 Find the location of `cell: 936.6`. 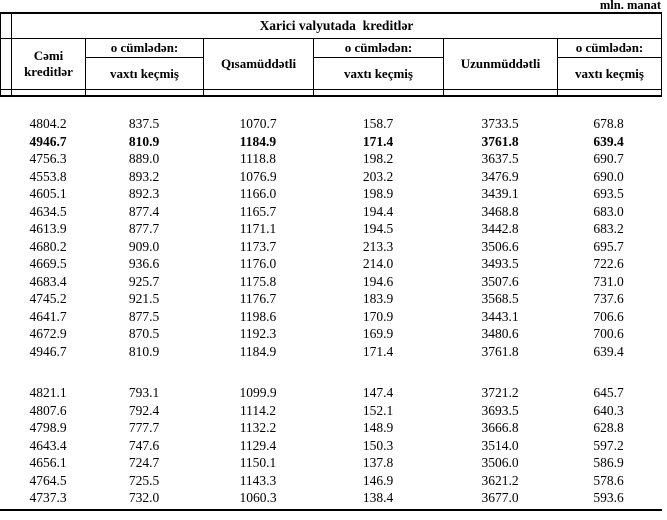

cell: 936.6 is located at coordinates (144, 263).